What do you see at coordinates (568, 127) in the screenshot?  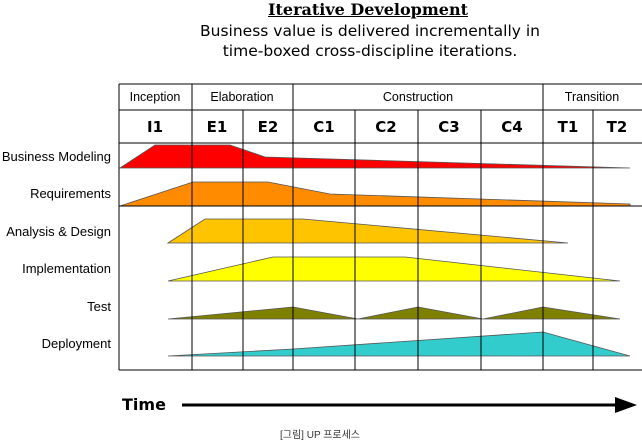 I see `iteration-t1: T1` at bounding box center [568, 127].